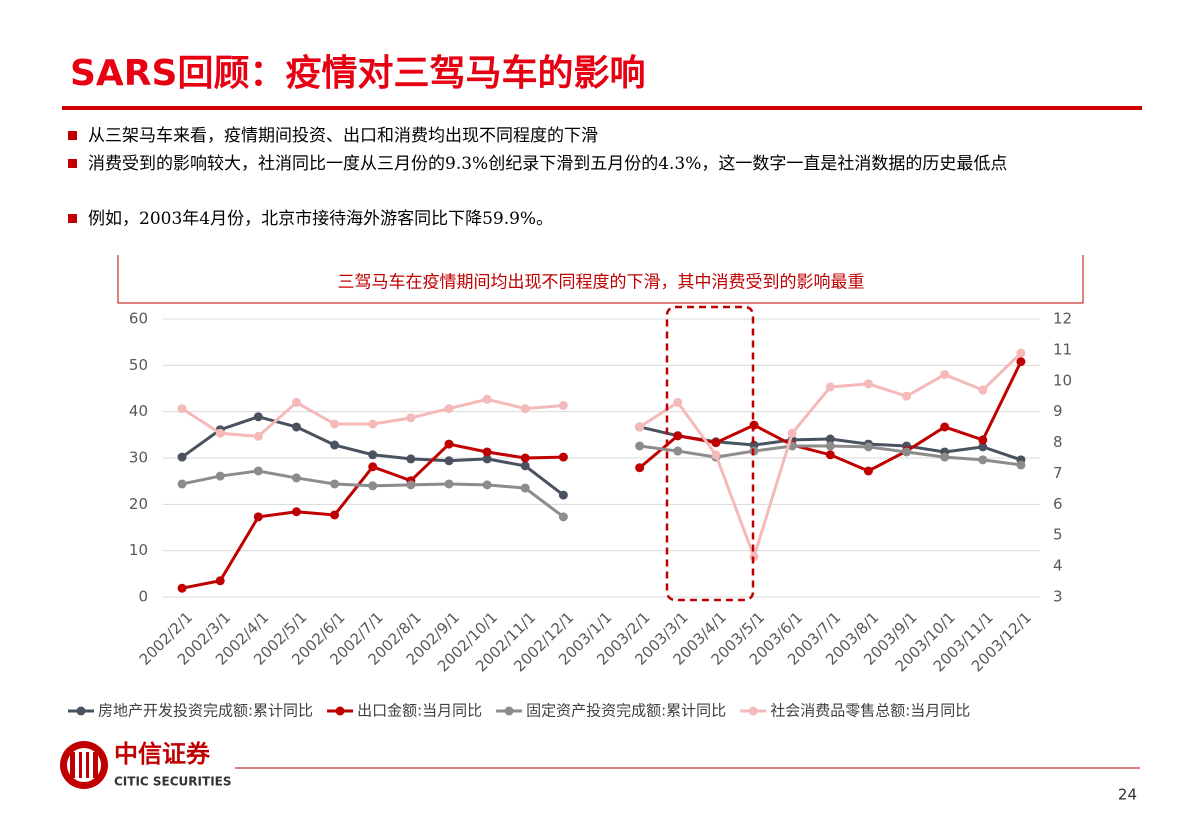 The height and width of the screenshot is (830, 1200). Describe the element at coordinates (1058, 597) in the screenshot. I see `y2-tick-label: 3` at that location.